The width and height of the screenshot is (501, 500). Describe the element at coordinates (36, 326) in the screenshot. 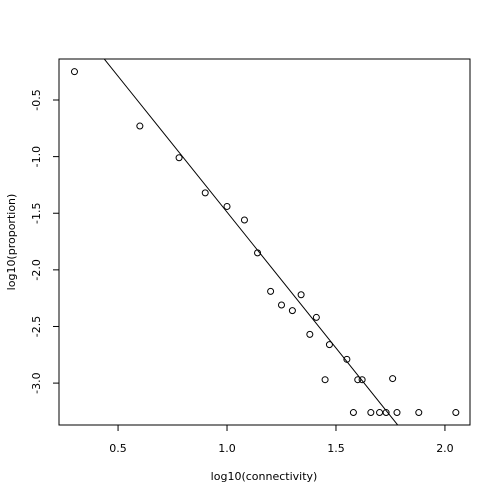

I see `y-tick-label: -2.5` at that location.